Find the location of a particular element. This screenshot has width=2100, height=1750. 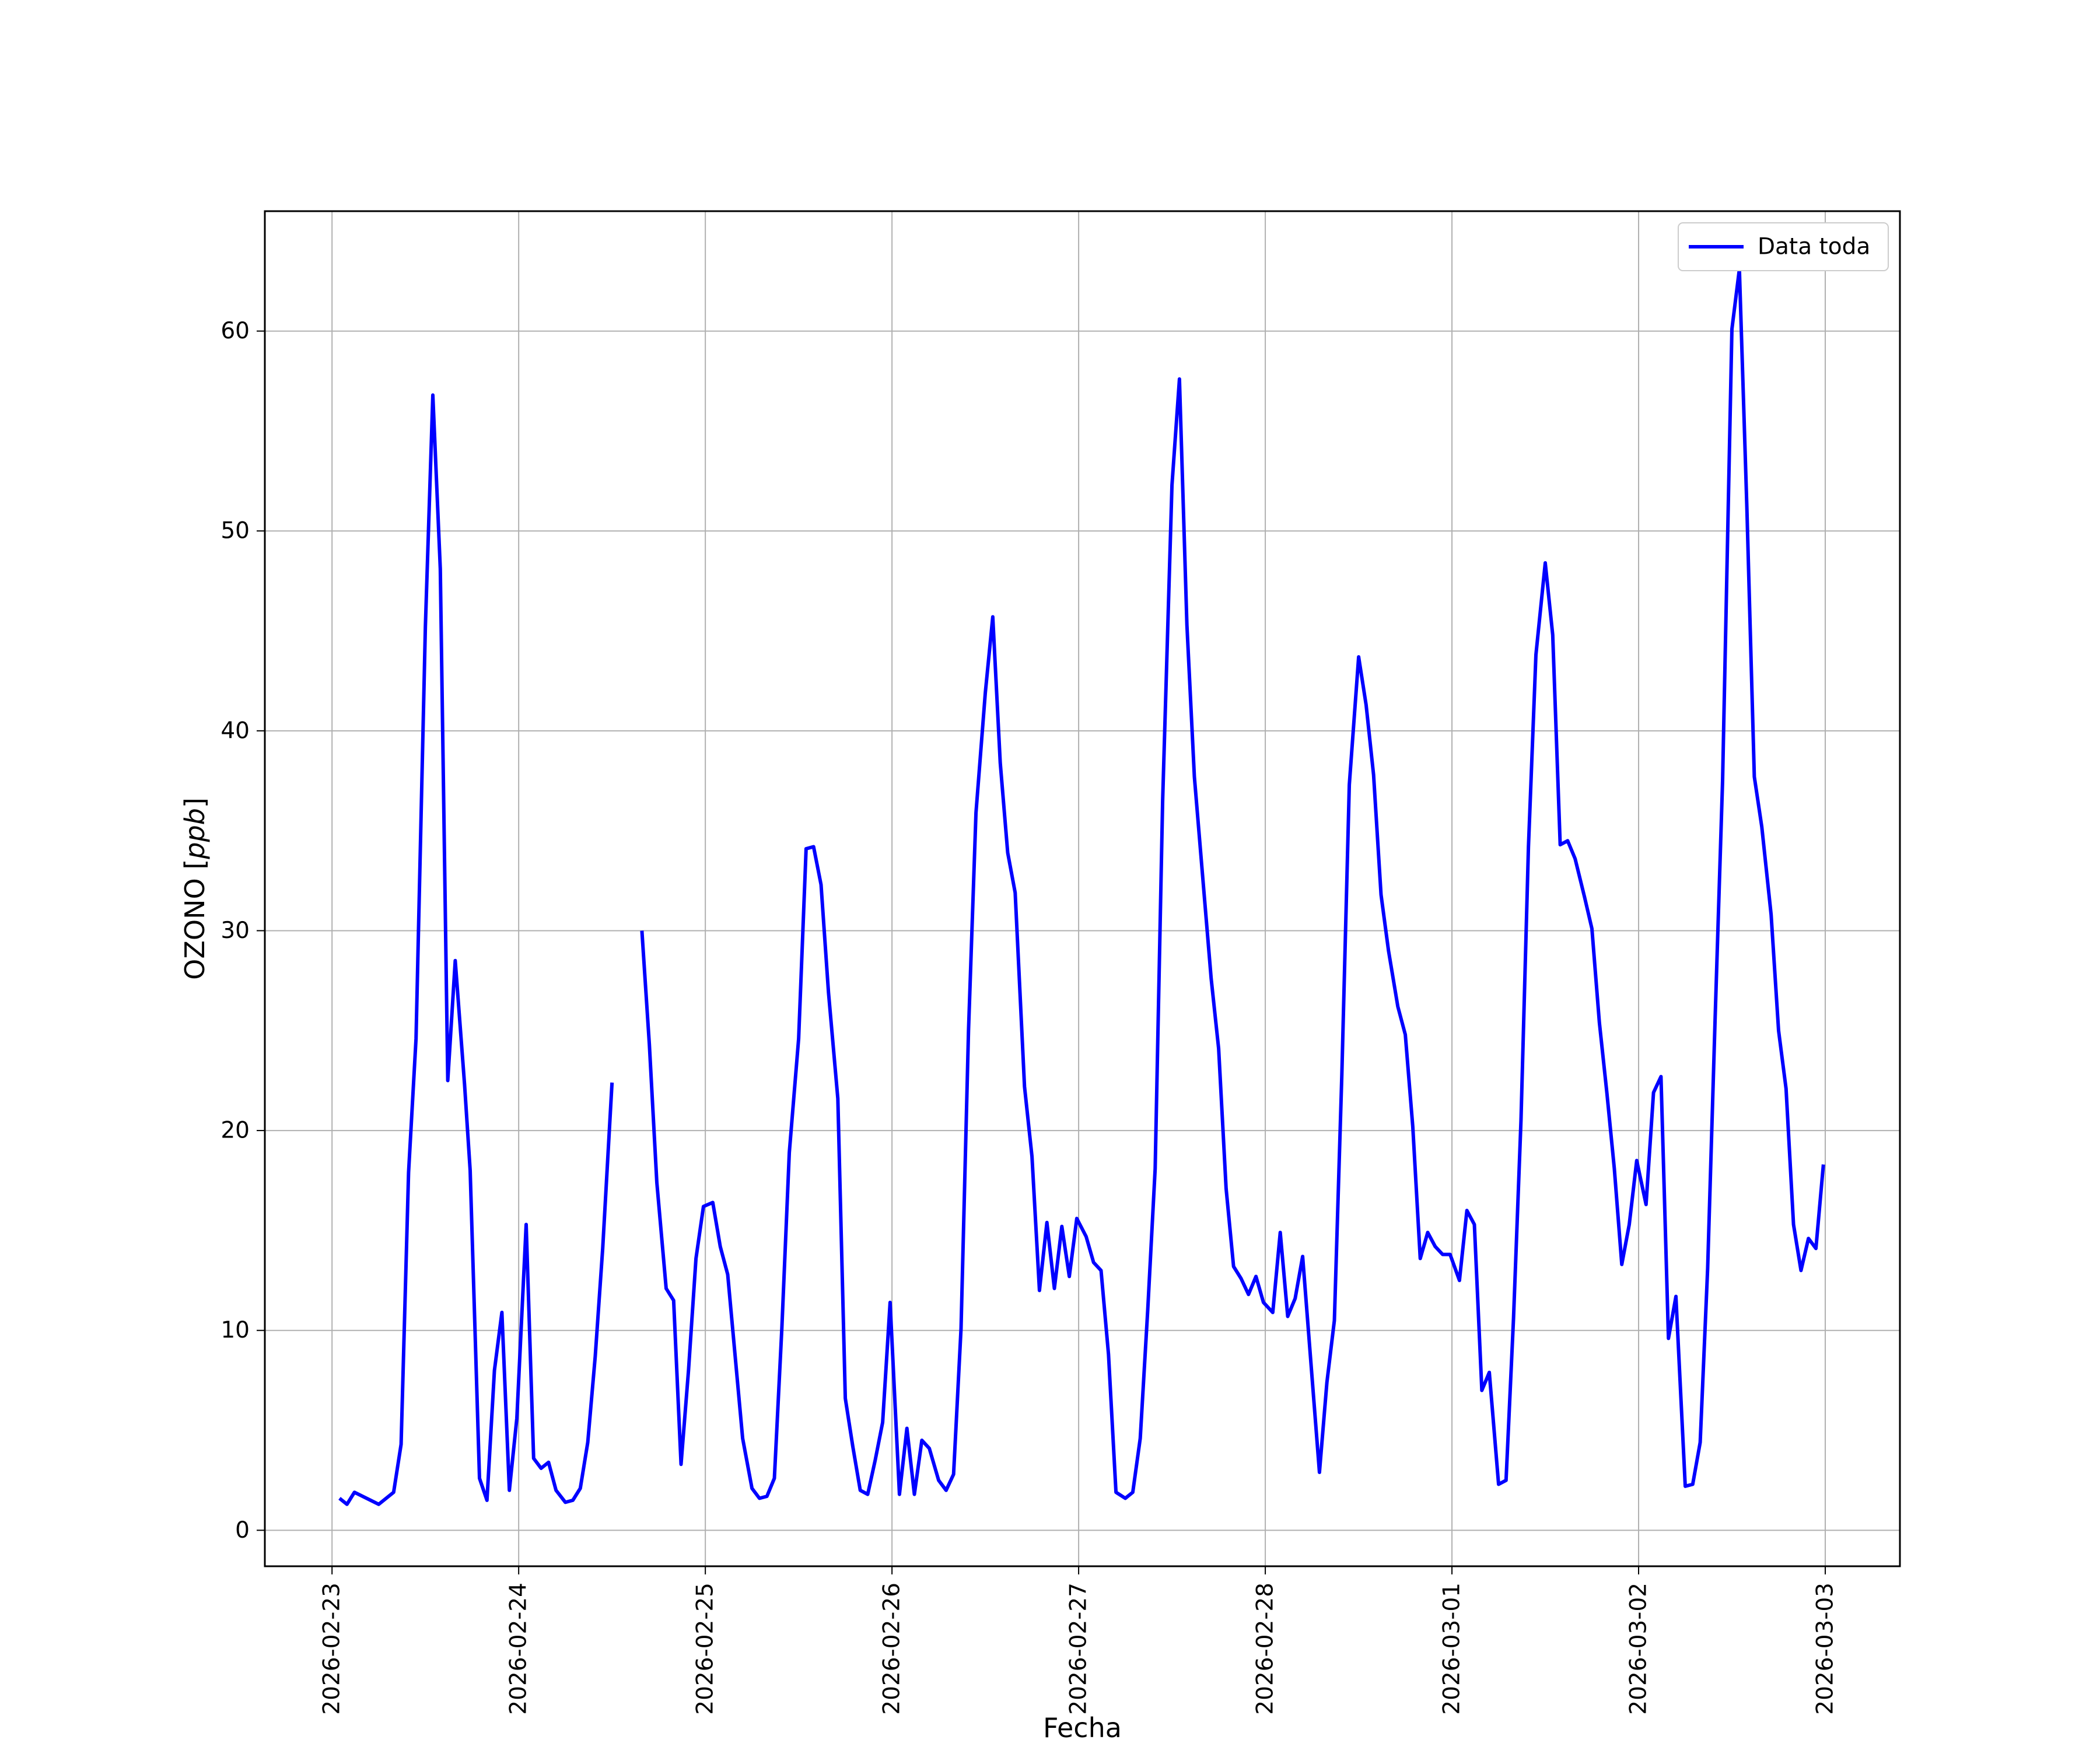

x-tick-label: 2026-03-01 is located at coordinates (1452, 1649).